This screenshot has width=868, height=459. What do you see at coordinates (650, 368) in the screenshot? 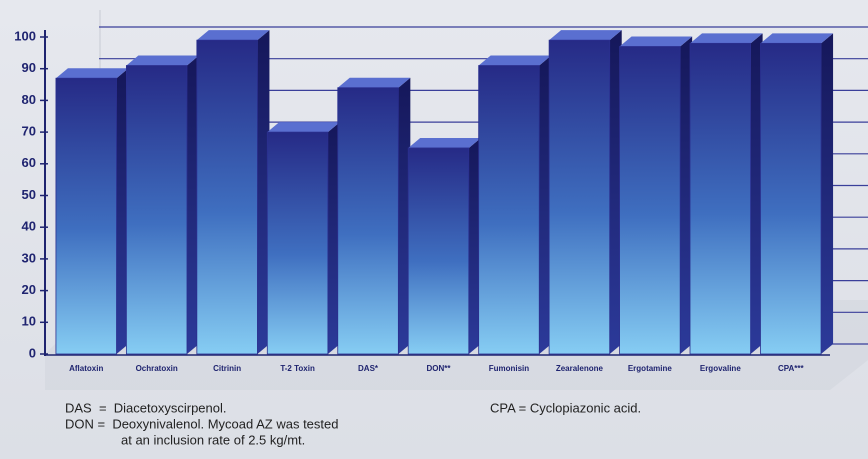
I see `x-tick-label: Ergotamine` at bounding box center [650, 368].